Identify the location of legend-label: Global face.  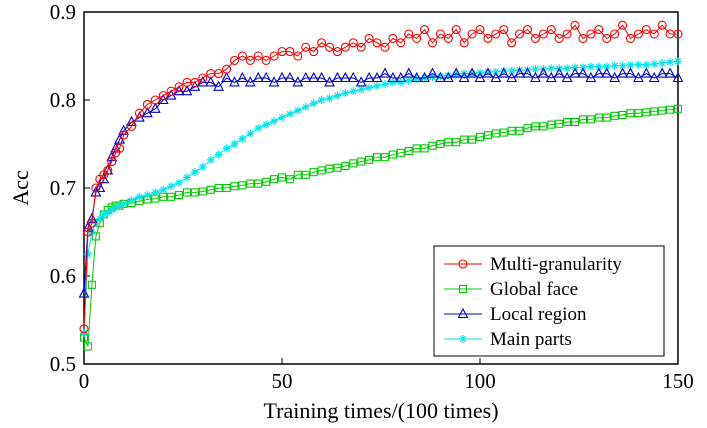
(534, 289).